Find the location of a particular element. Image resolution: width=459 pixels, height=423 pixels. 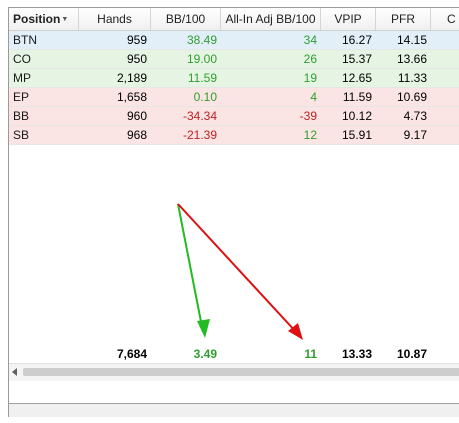

total-bb100: 3.49 is located at coordinates (205, 354).